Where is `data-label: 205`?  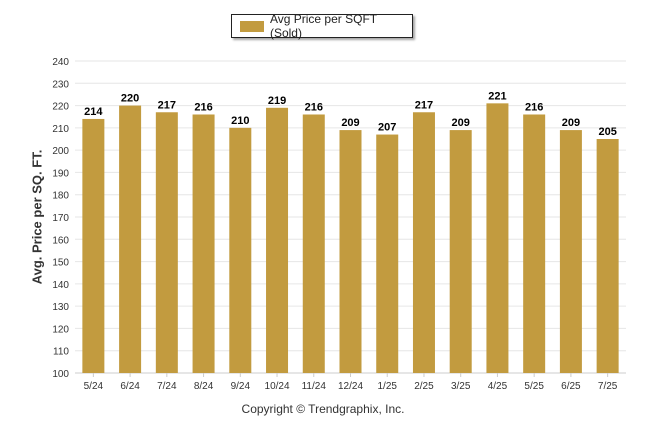 data-label: 205 is located at coordinates (607, 132).